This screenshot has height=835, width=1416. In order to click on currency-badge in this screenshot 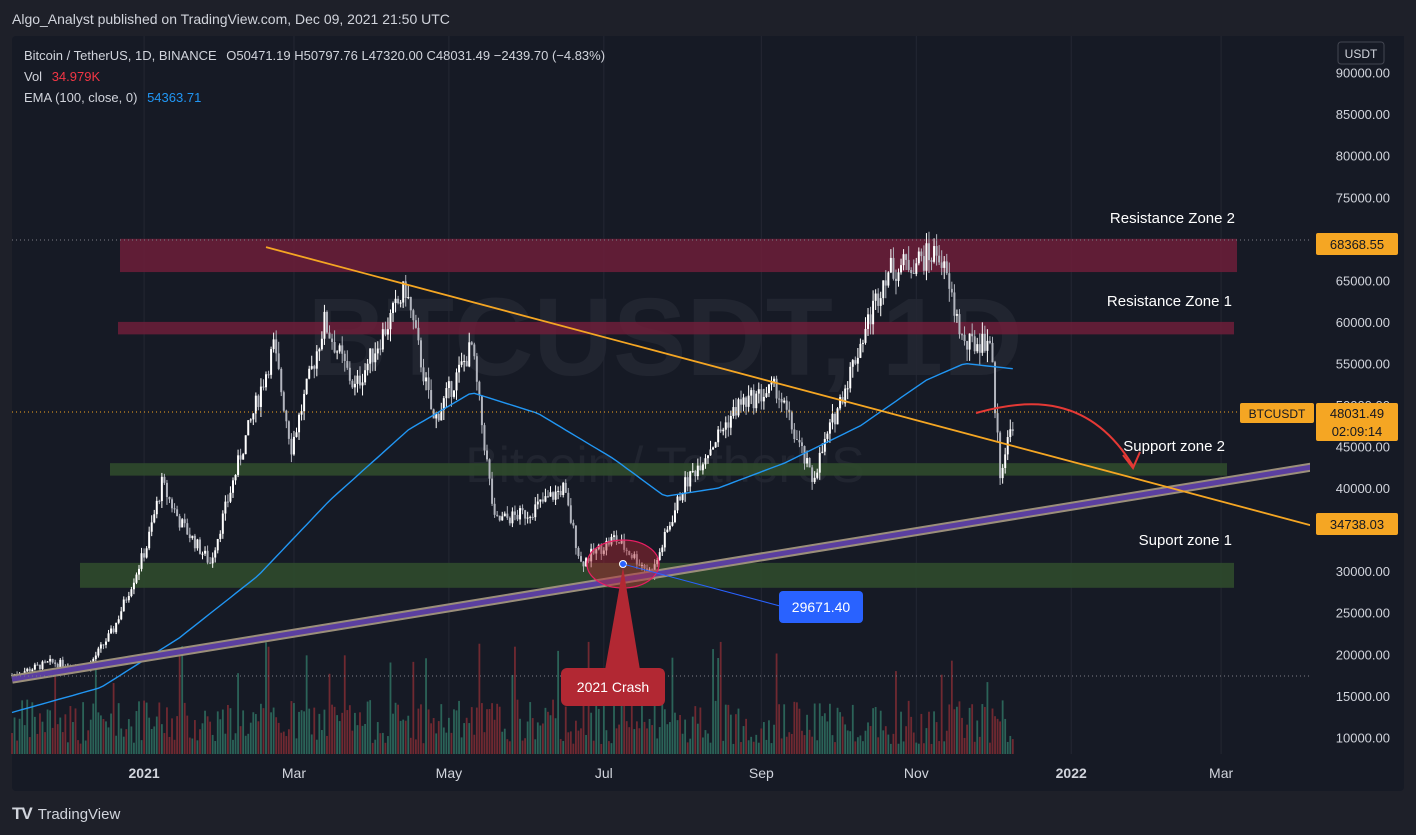, I will do `click(1361, 53)`.